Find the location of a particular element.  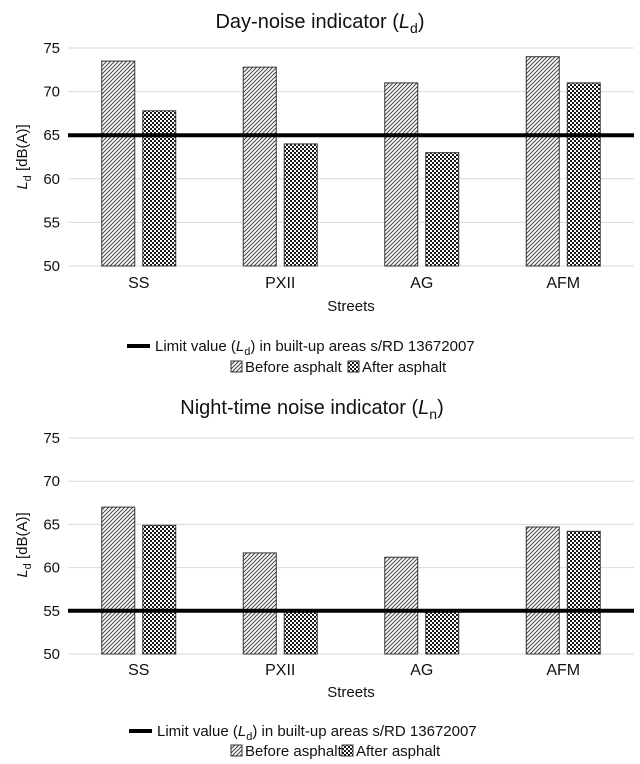

chart-2-legend-after-swatch is located at coordinates (347, 750).